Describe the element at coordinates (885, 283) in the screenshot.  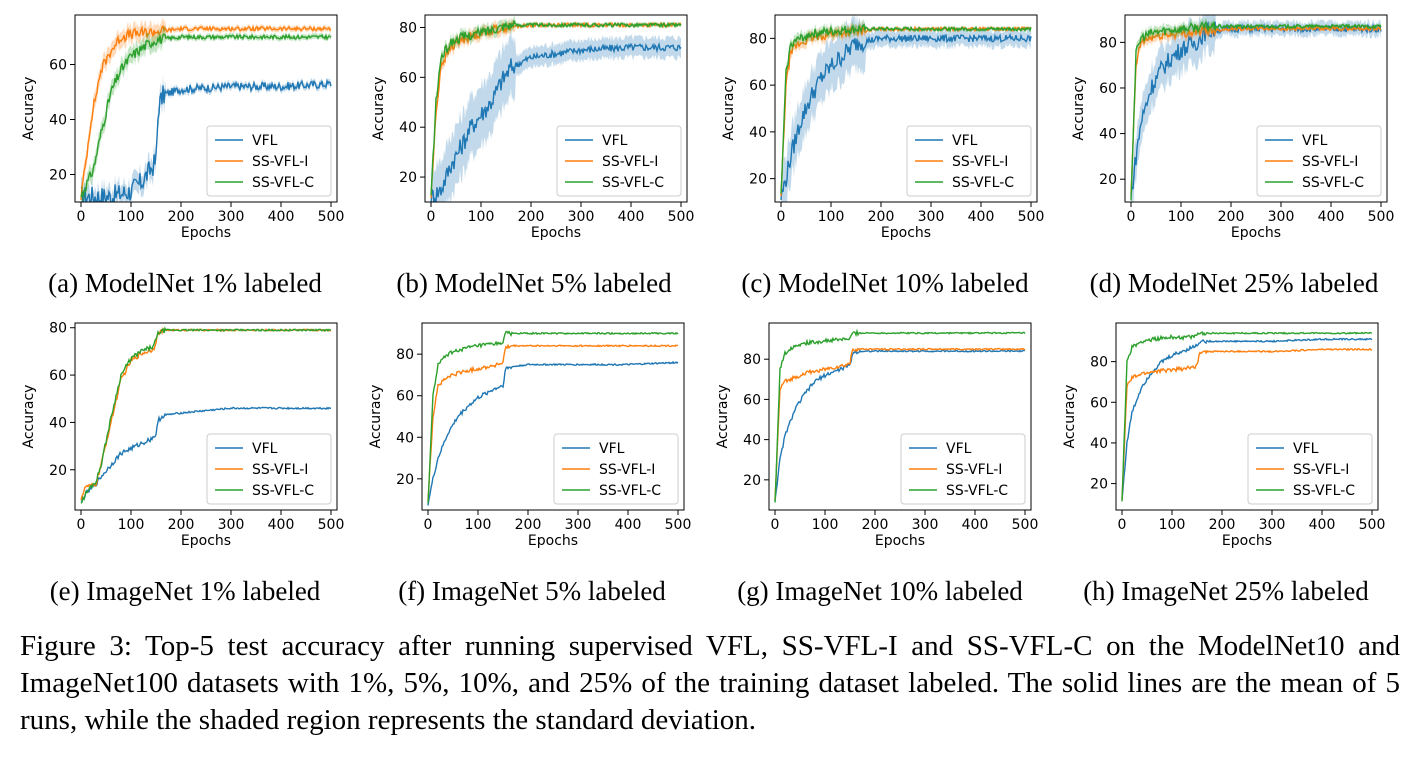
I see `subcaption-c: (c) ModelNet 10% labeled` at that location.